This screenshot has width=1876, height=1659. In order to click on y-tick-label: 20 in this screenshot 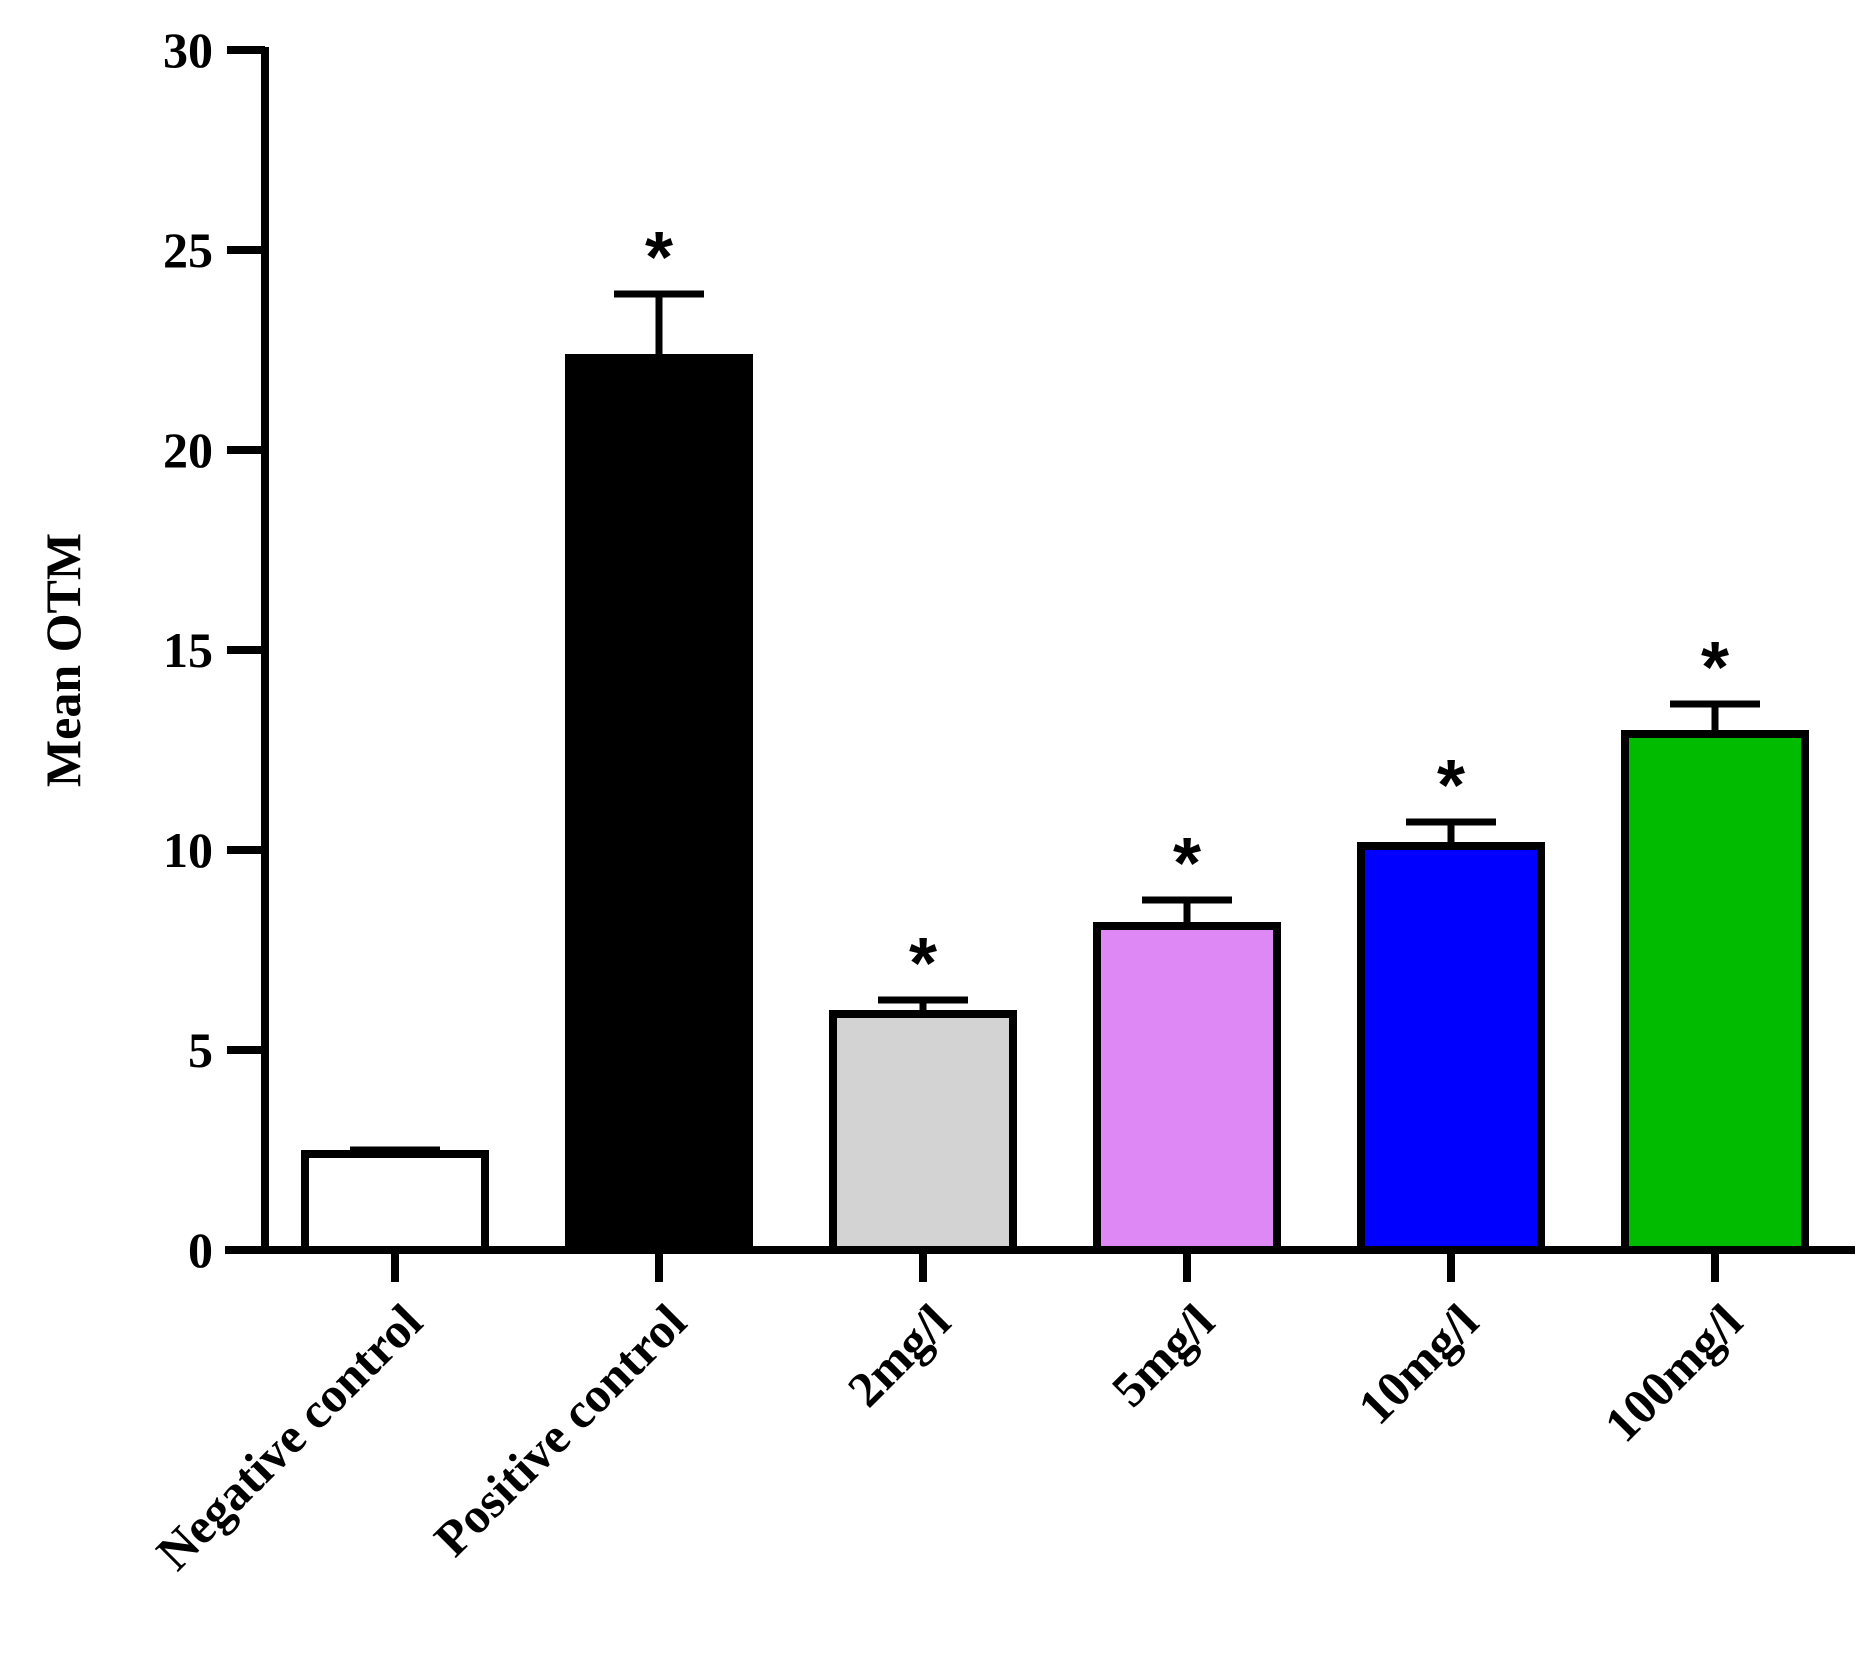, I will do `click(188, 450)`.